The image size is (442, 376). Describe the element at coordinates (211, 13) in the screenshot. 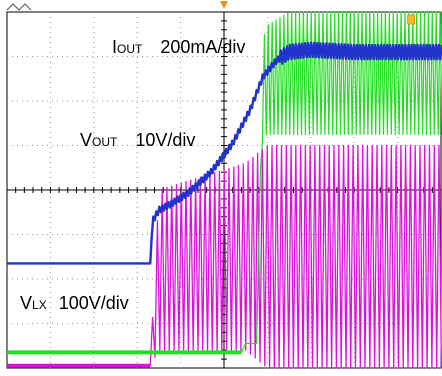

I see `marker-layer` at that location.